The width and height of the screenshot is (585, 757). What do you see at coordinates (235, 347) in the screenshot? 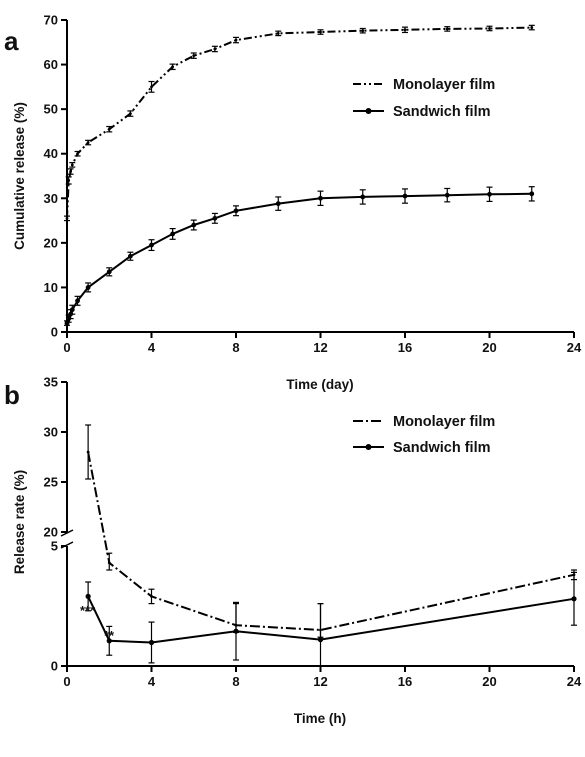
I see `panel-a-x-tick-label: 8` at bounding box center [235, 347].